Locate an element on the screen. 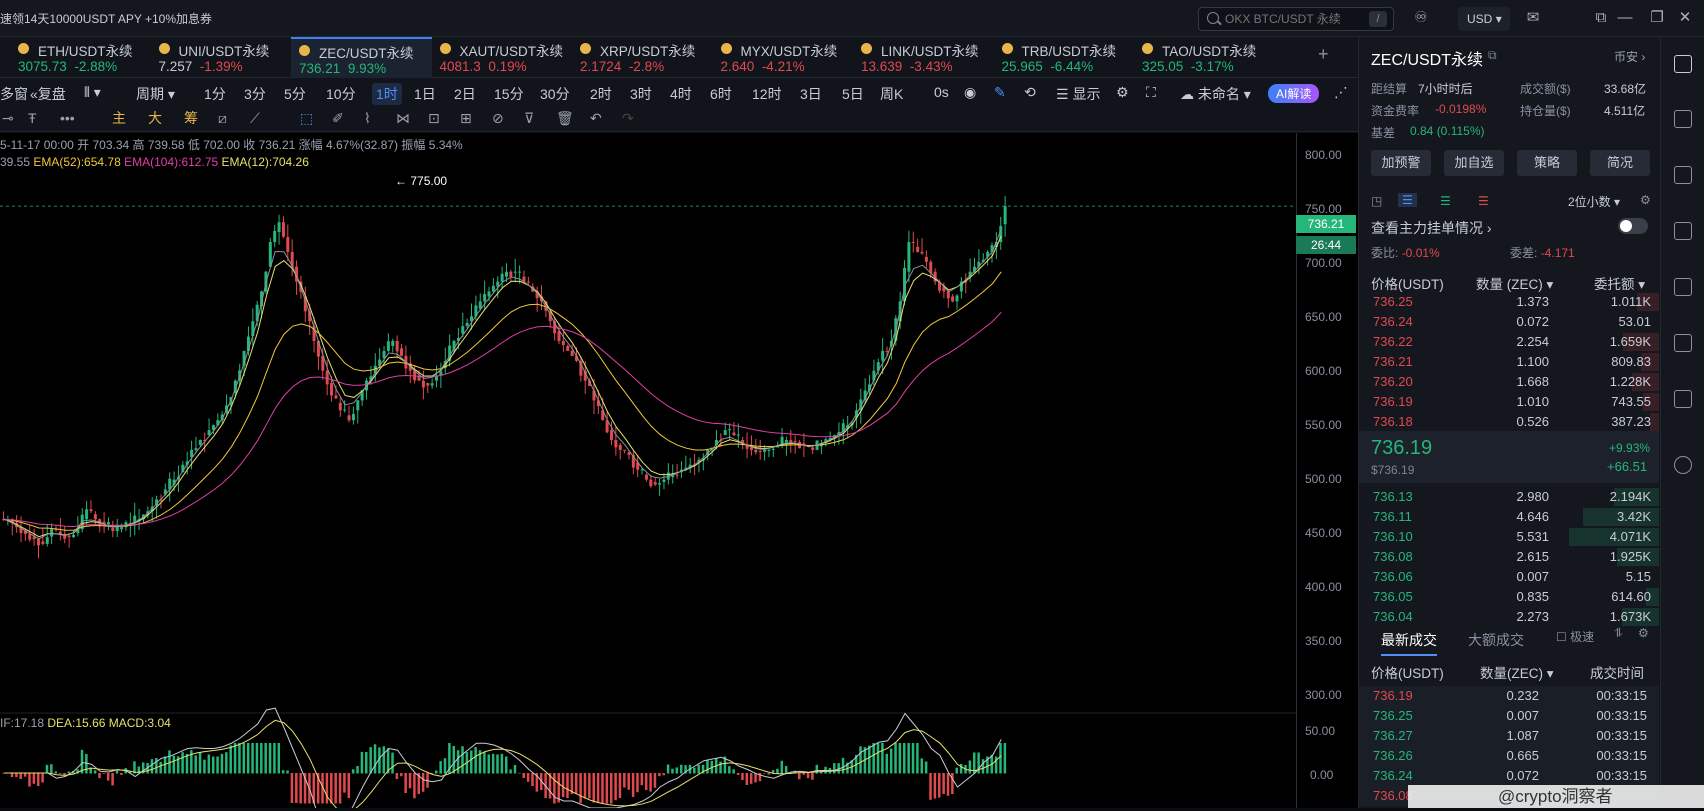 Image resolution: width=1704 pixels, height=811 pixels. source-link: 币安 › is located at coordinates (1630, 57).